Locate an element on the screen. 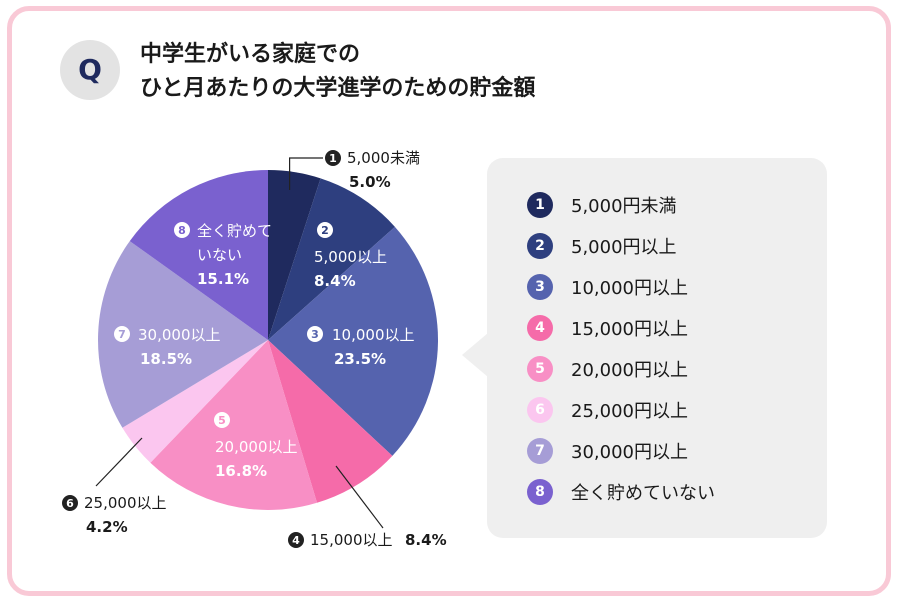  slice-value-label: 16.8% is located at coordinates (241, 471).